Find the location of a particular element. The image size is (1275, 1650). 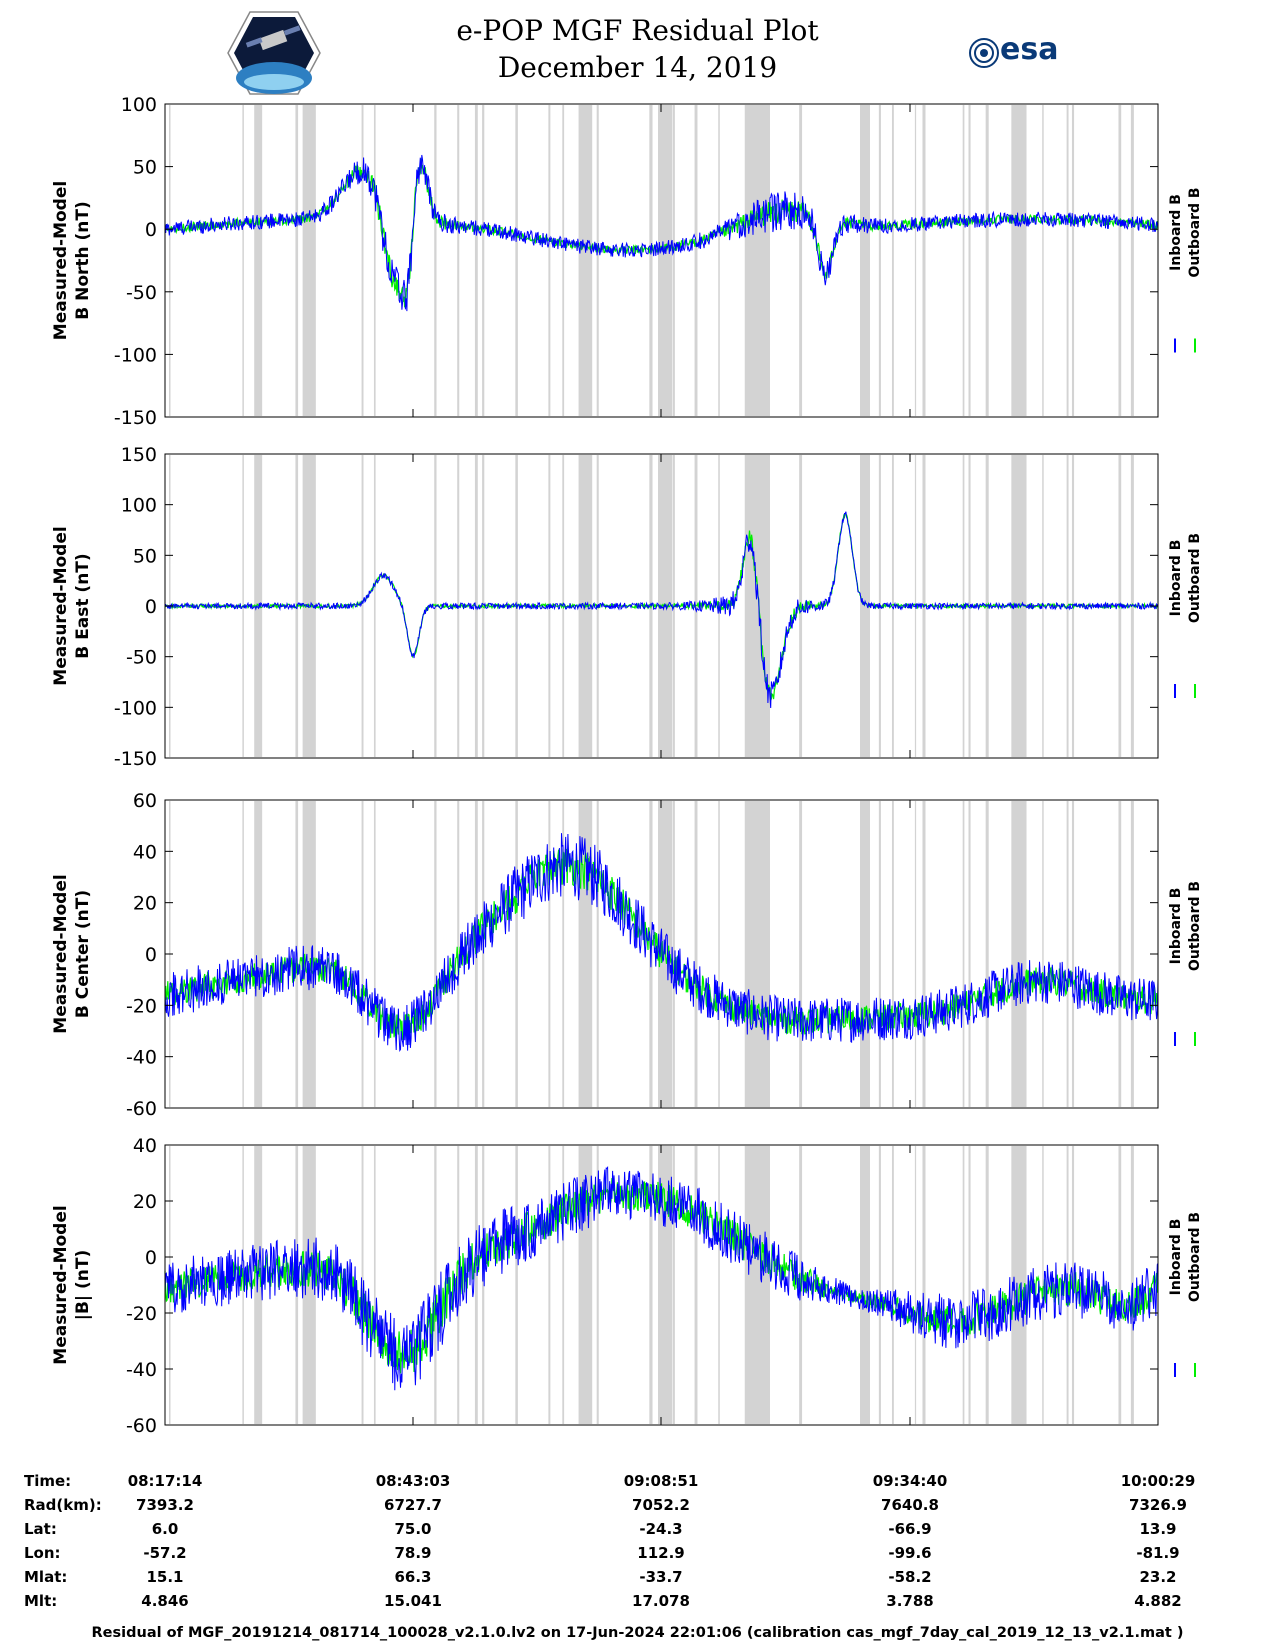

chart-title: e-POP MGF Residual Plot is located at coordinates (637, 30).